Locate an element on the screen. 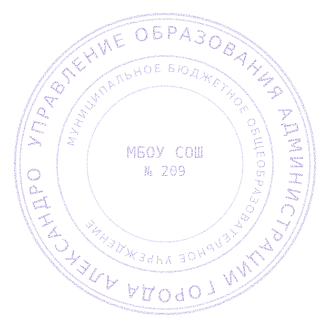 The width and height of the screenshot is (331, 328). stamp-center-line-1: МБОУ СОШ is located at coordinates (164, 152).